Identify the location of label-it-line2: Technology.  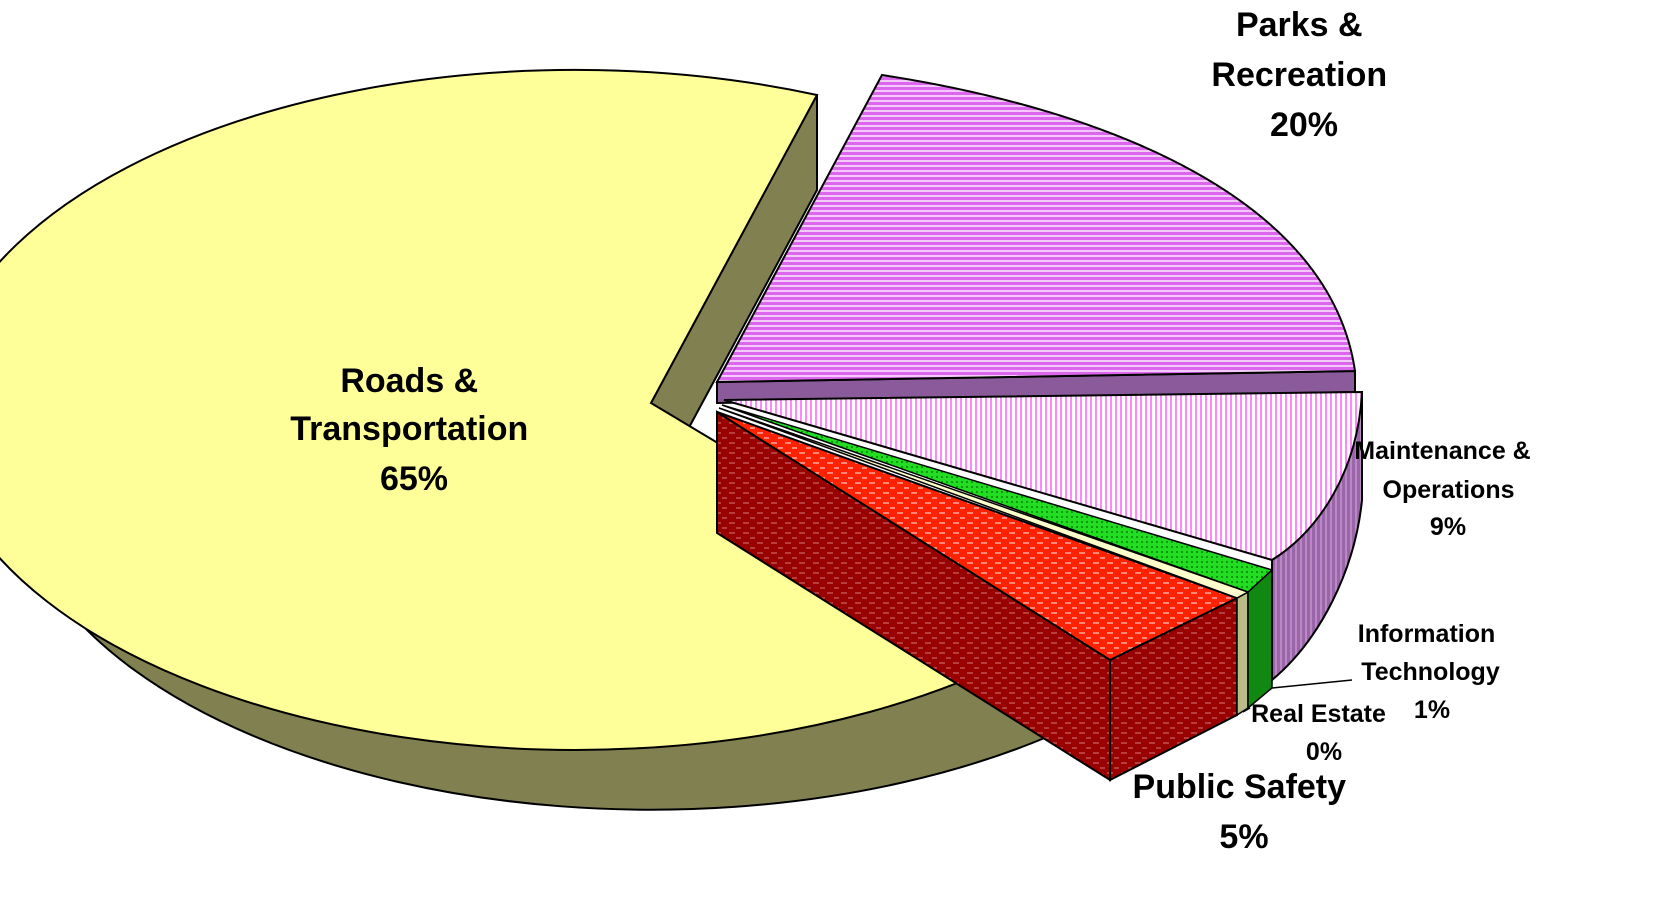
(1430, 672).